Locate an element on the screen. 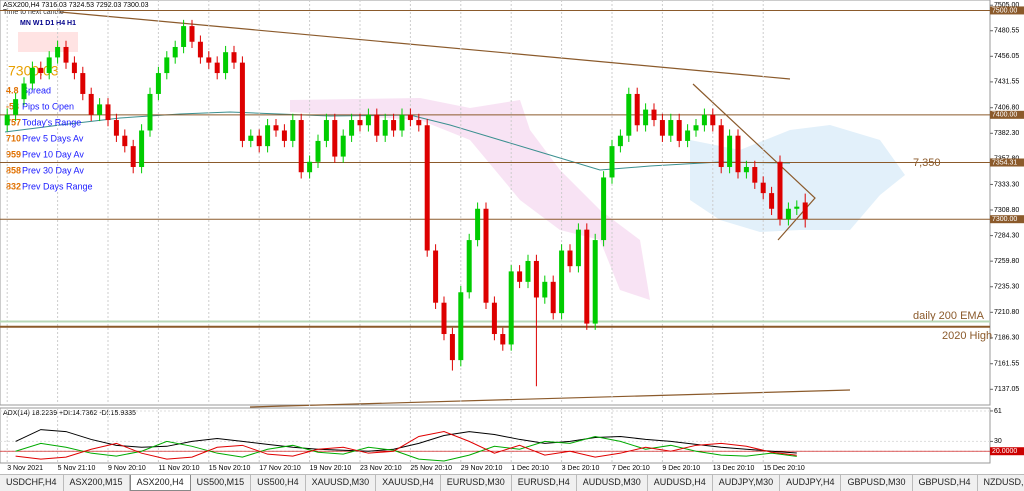 This screenshot has height=491, width=1024. x-tick-label: 9 Nov 20:10 is located at coordinates (127, 468).